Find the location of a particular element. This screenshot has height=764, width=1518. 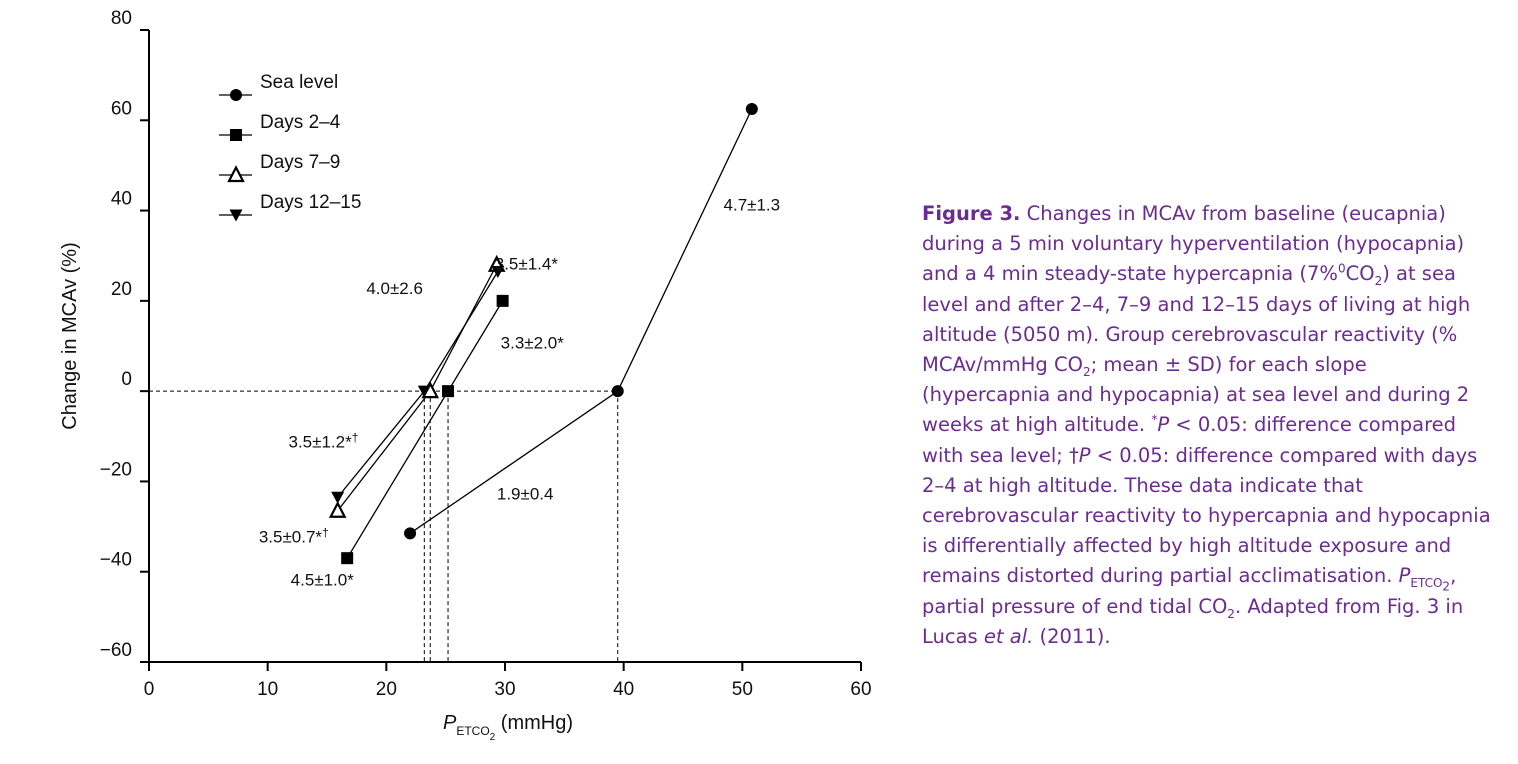

legend: Sea level Days 2–4 Days 7–9 Days 12–15 is located at coordinates (290, 147).